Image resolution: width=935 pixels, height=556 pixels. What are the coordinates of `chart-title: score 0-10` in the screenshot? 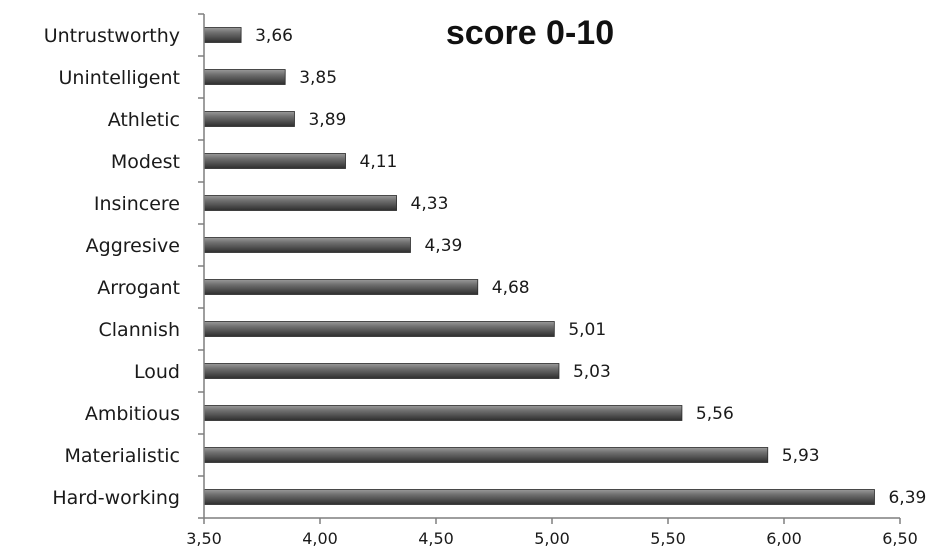 It's located at (530, 33).